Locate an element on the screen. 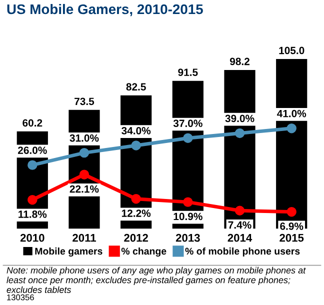 This screenshot has height=305, width=324. data-label: 12.2% is located at coordinates (136, 213).